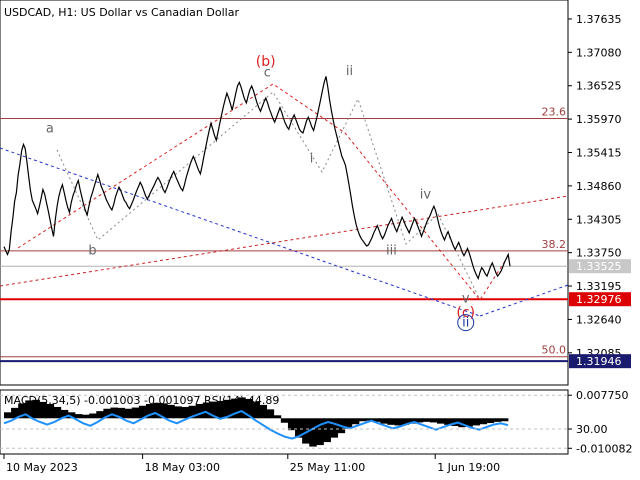  What do you see at coordinates (554, 350) in the screenshot?
I see `fib-label-2: 50.0` at bounding box center [554, 350].